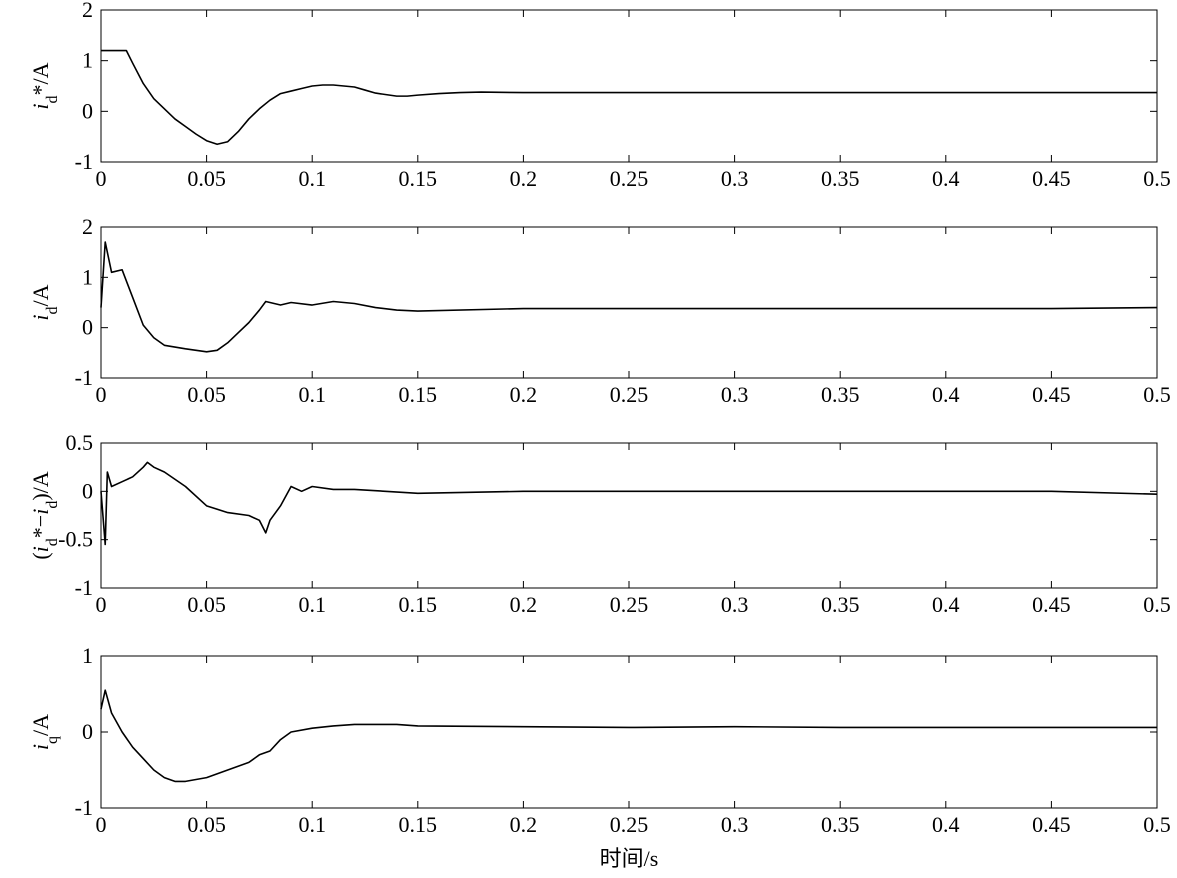 The width and height of the screenshot is (1177, 878). I want to click on y-axis-label: iq/A, so click(44, 732).